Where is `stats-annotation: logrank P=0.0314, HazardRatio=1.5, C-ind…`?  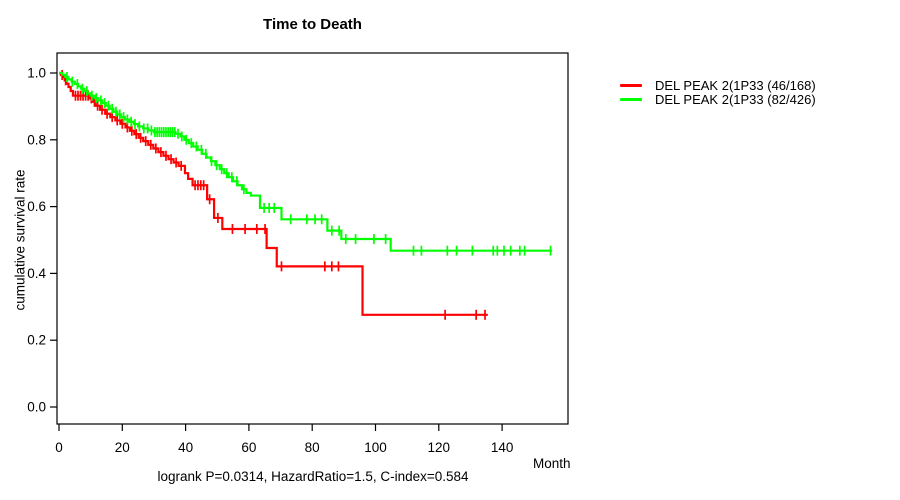
stats-annotation: logrank P=0.0314, HazardRatio=1.5, C-ind… is located at coordinates (313, 476).